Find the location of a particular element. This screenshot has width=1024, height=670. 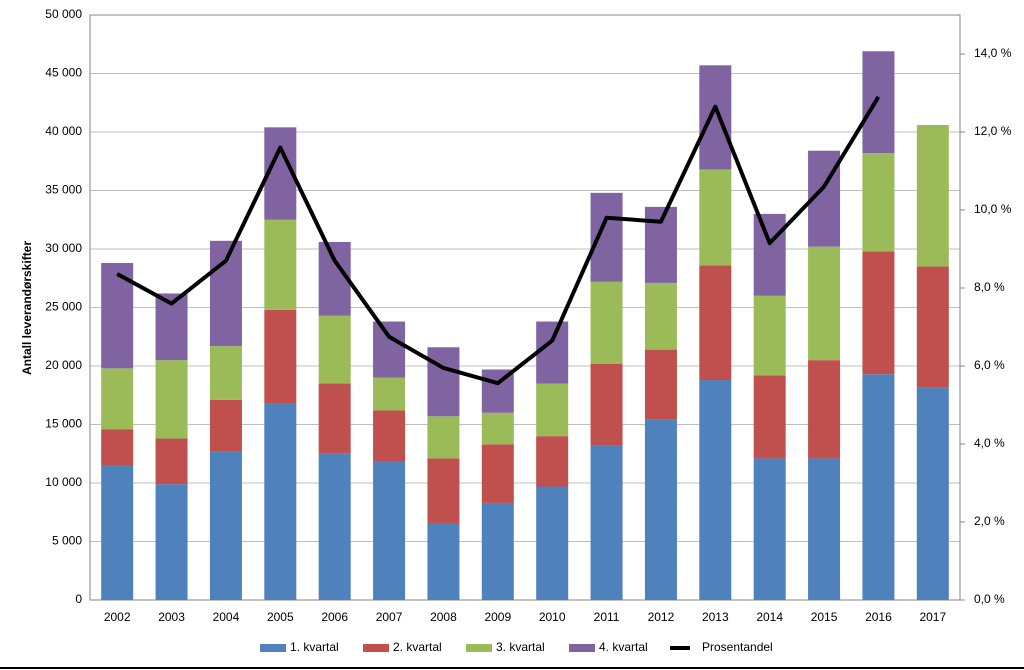

x-tick-label: 2008 is located at coordinates (443, 617).